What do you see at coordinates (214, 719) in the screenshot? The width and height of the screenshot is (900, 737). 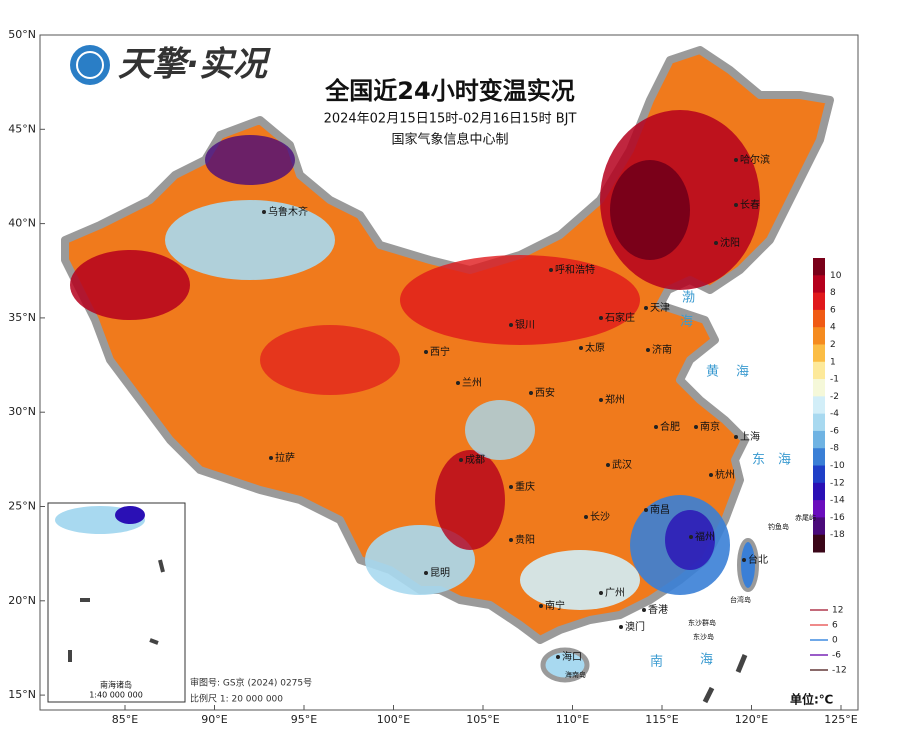 I see `longitude-label: 90°E` at bounding box center [214, 719].